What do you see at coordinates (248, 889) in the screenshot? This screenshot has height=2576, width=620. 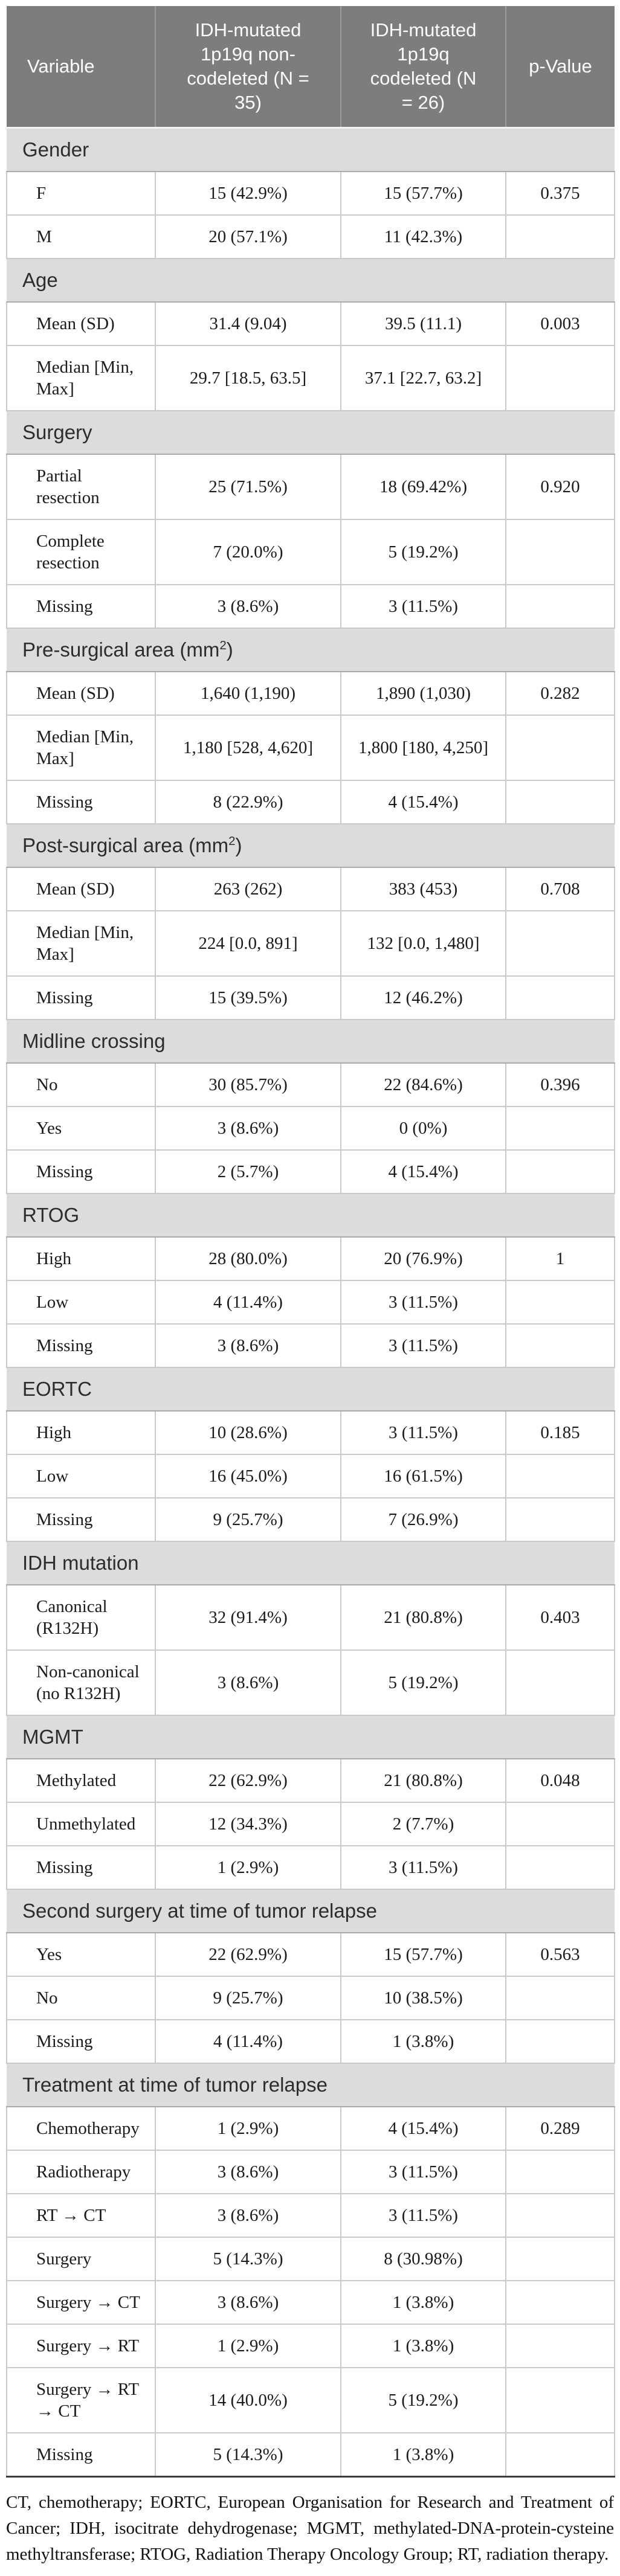 I see `group1-value-cell: 263 (262)` at bounding box center [248, 889].